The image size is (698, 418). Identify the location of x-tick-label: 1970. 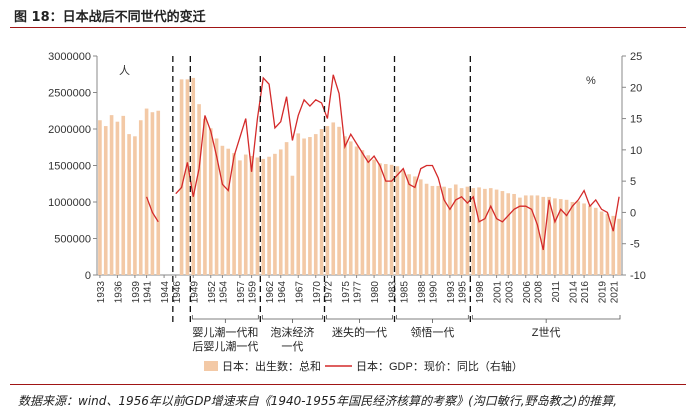
(317, 292).